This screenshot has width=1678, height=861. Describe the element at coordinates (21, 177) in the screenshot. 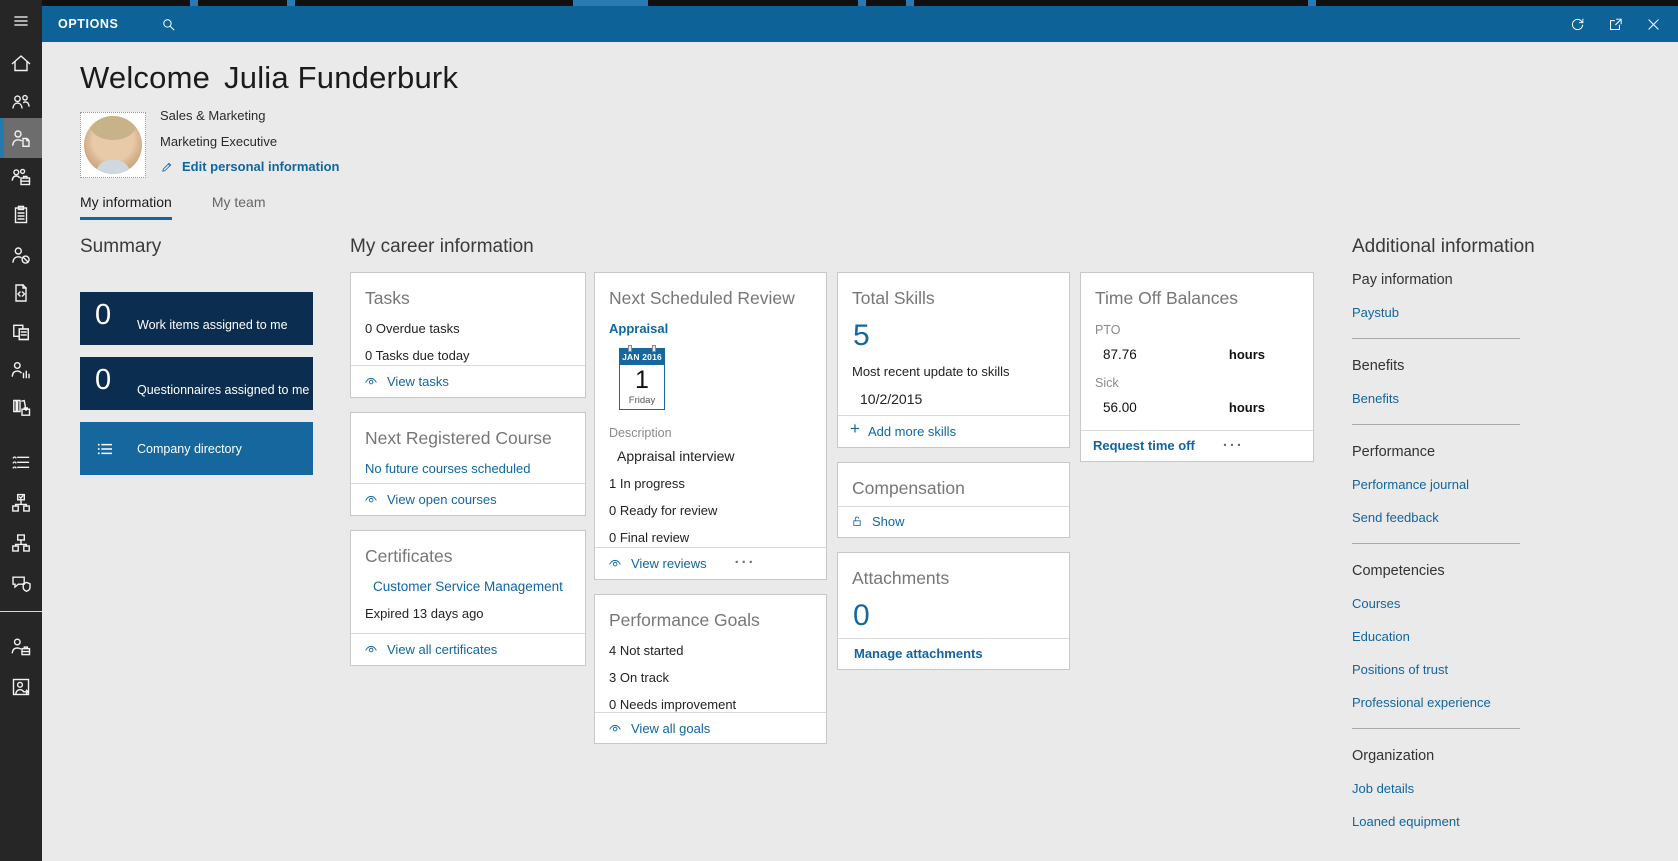

I see `sidebar-item-people-briefcase` at that location.